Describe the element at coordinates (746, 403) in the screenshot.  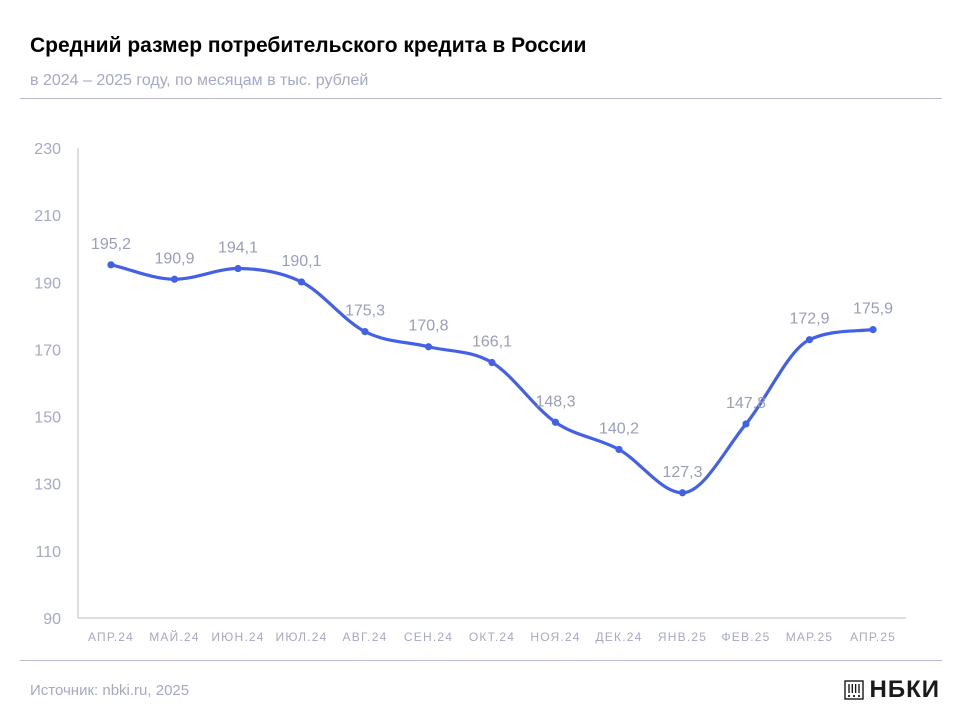
I see `data-label: 147,8` at that location.